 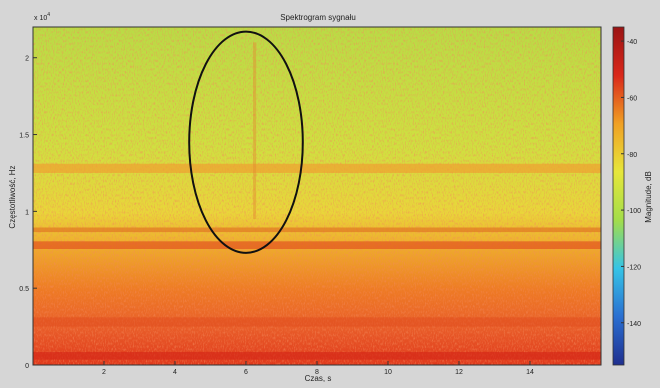 I want to click on x-tick-label: 10, so click(x=388, y=372).